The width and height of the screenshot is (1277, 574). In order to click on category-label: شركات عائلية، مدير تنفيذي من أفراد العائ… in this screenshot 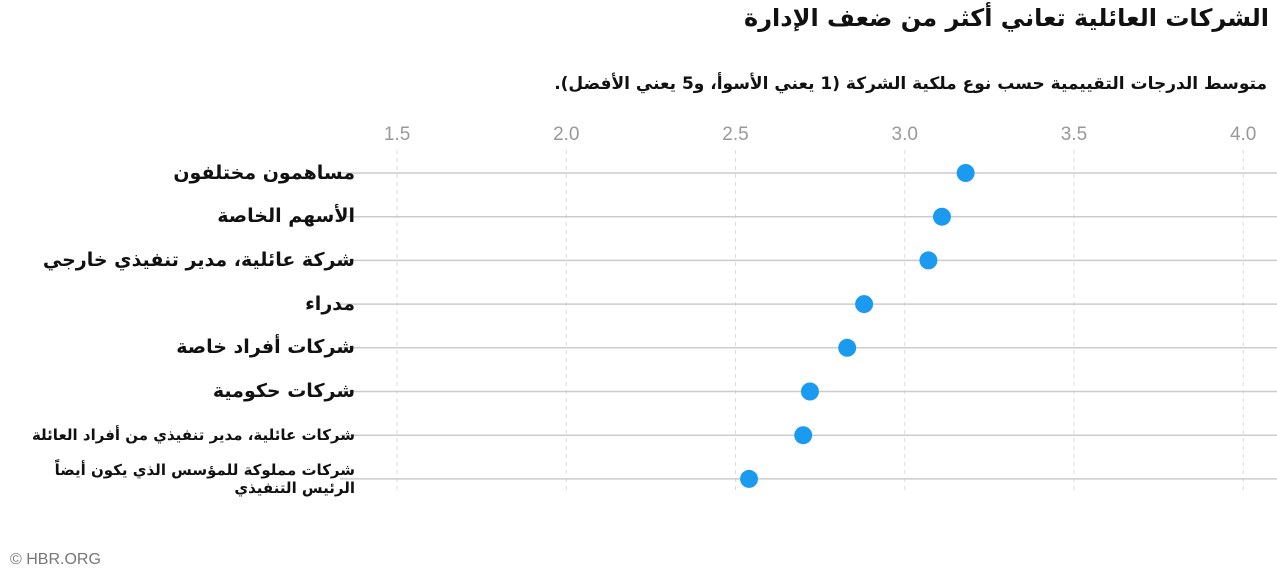, I will do `click(193, 435)`.